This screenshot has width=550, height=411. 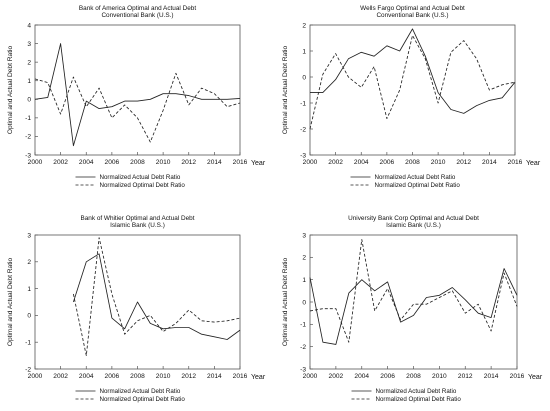 What do you see at coordinates (412, 8) in the screenshot?
I see `chart-title-line-0: Wells Fargo Optimal and Actual Debt` at bounding box center [412, 8].